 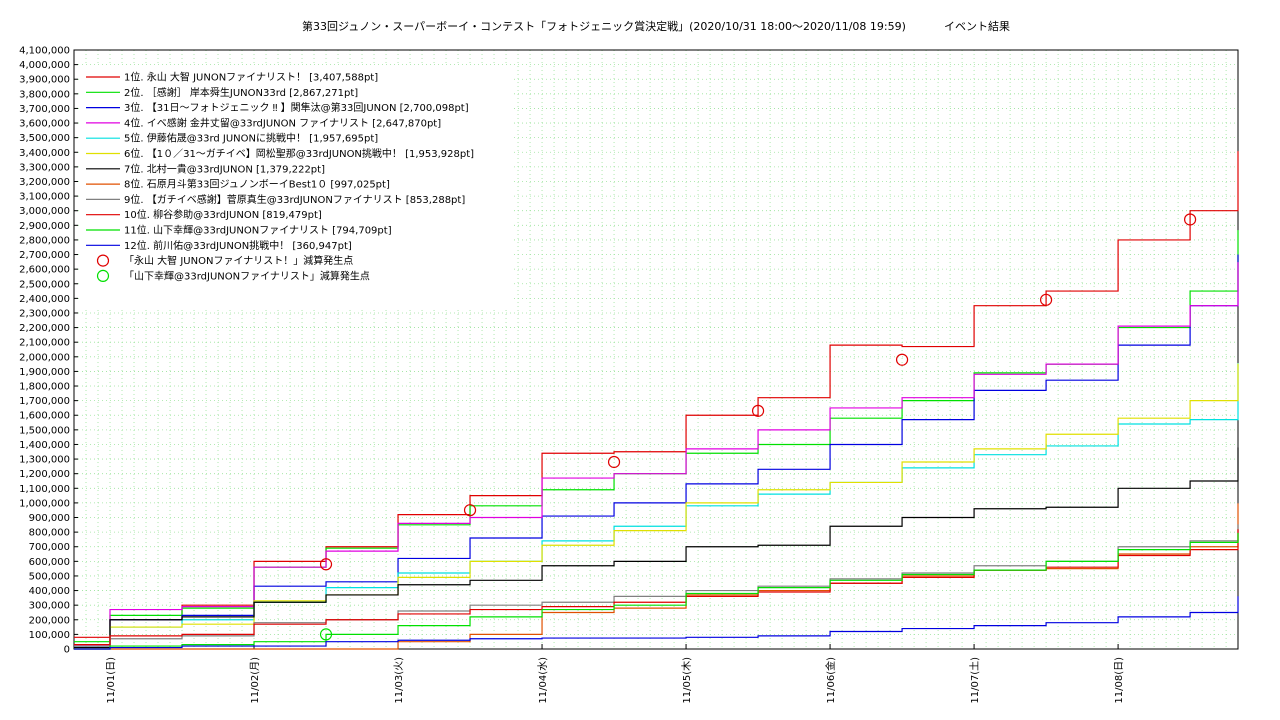 What do you see at coordinates (44, 153) in the screenshot?
I see `y-tick-label: 3,400,000` at bounding box center [44, 153].